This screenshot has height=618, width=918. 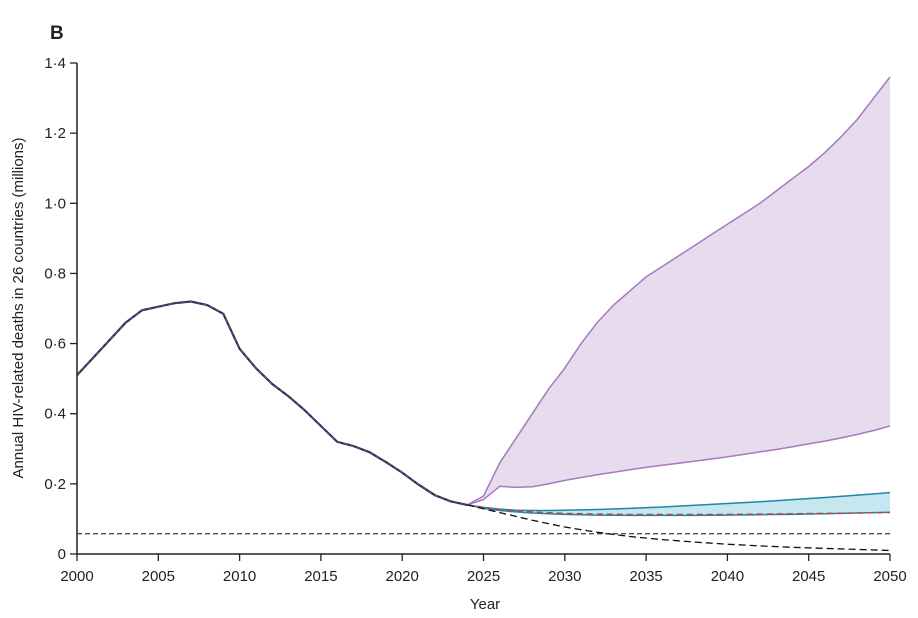 What do you see at coordinates (55, 484) in the screenshot?
I see `y-tick-label: 0·2` at bounding box center [55, 484].